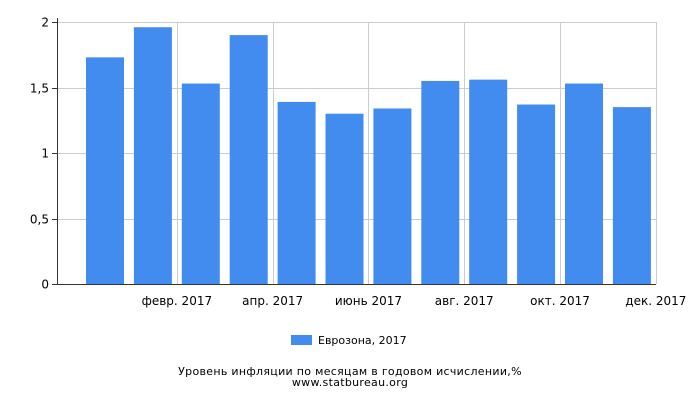 The image size is (700, 400). I want to click on x-tick-label: апр. 2017, so click(272, 301).